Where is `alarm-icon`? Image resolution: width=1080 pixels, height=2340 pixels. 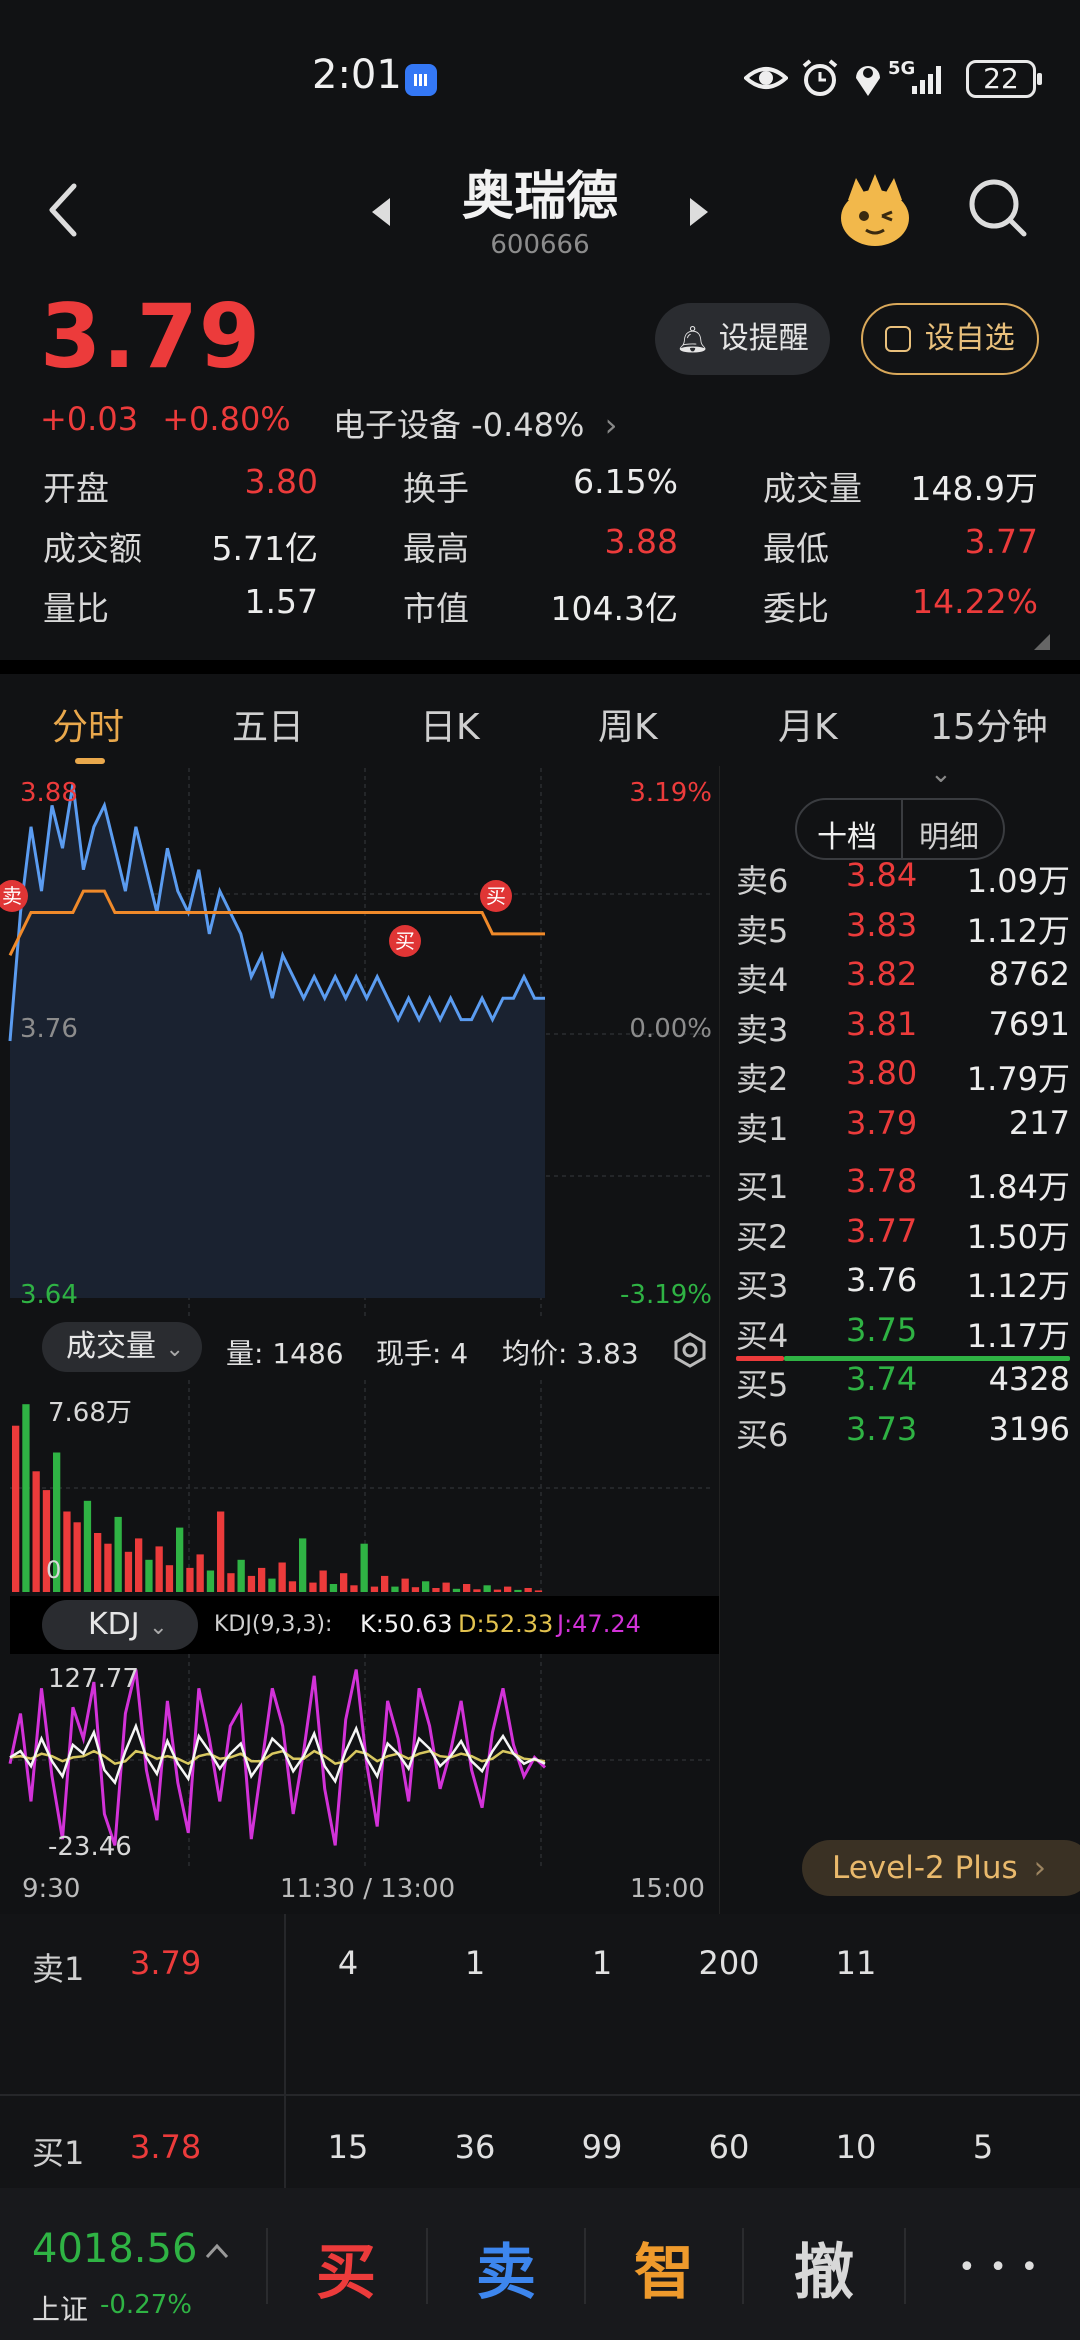
alarm-icon is located at coordinates (820, 77).